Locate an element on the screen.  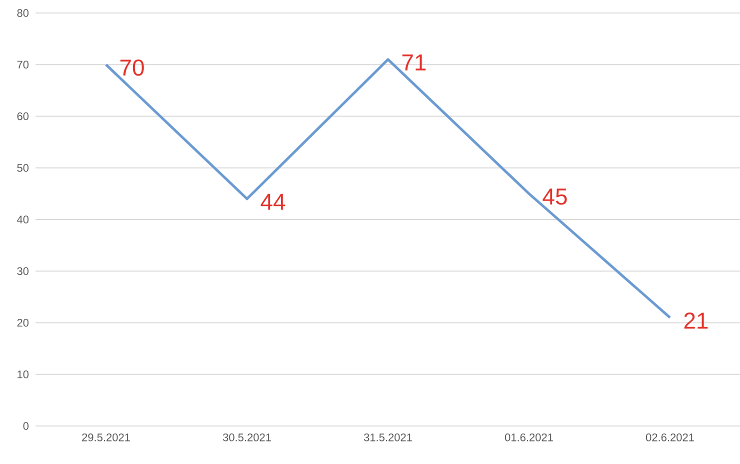
data-label: 21 is located at coordinates (696, 320).